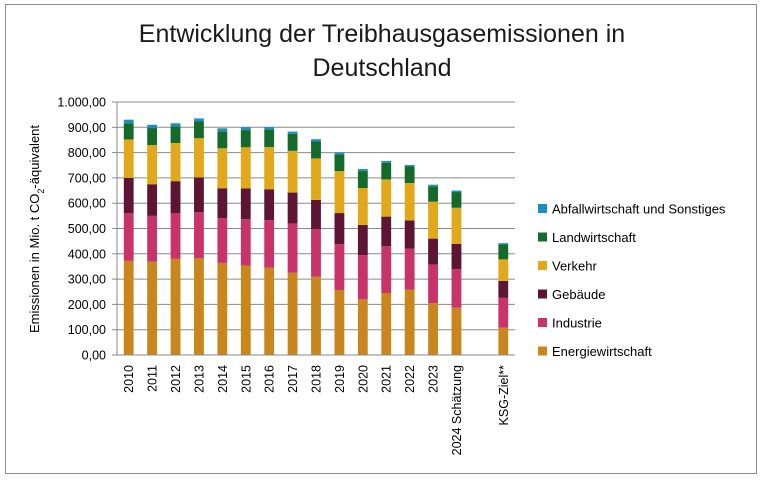 This screenshot has width=764, height=480. I want to click on y-tick-label: 0,00, so click(94, 356).